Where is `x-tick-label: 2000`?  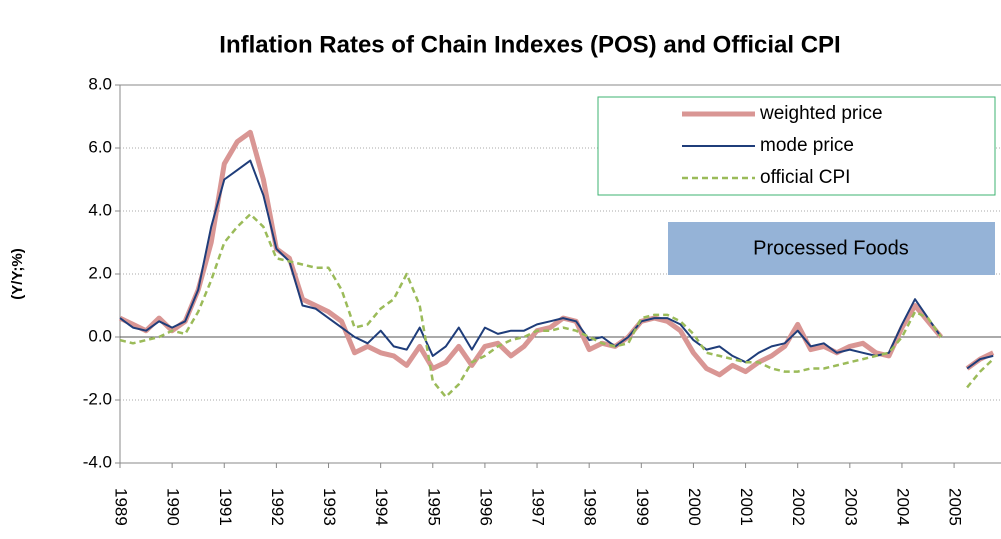 x-tick-label: 2000 is located at coordinates (694, 507).